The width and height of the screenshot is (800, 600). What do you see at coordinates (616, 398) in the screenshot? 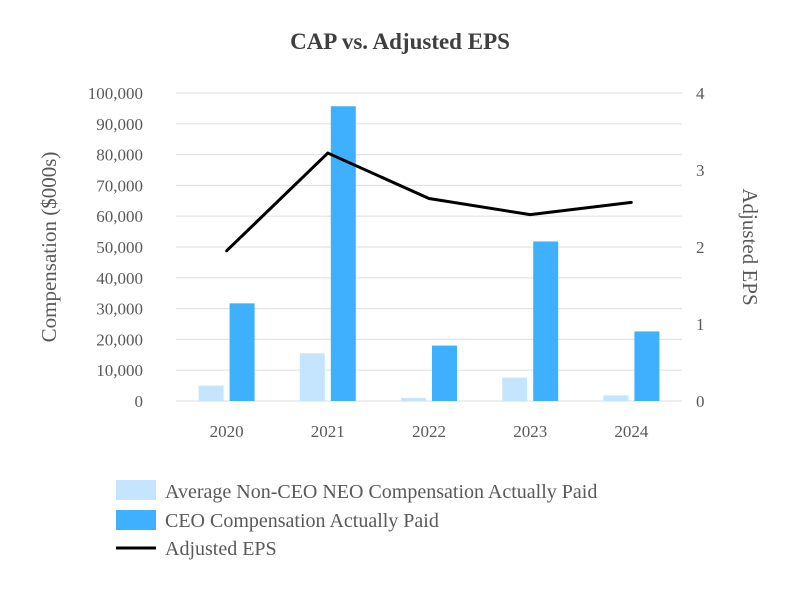
I see `bar-avg-neo-2024` at bounding box center [616, 398].